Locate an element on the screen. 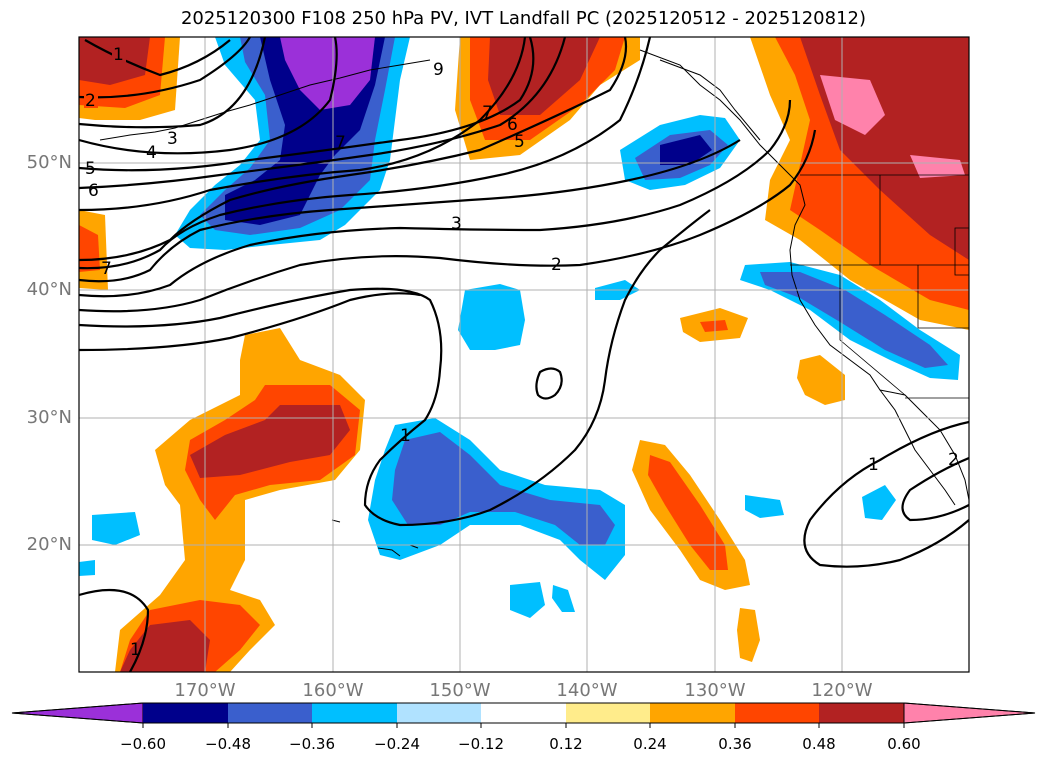 This screenshot has width=1047, height=765. lat-label-40: 40°N is located at coordinates (49, 289).